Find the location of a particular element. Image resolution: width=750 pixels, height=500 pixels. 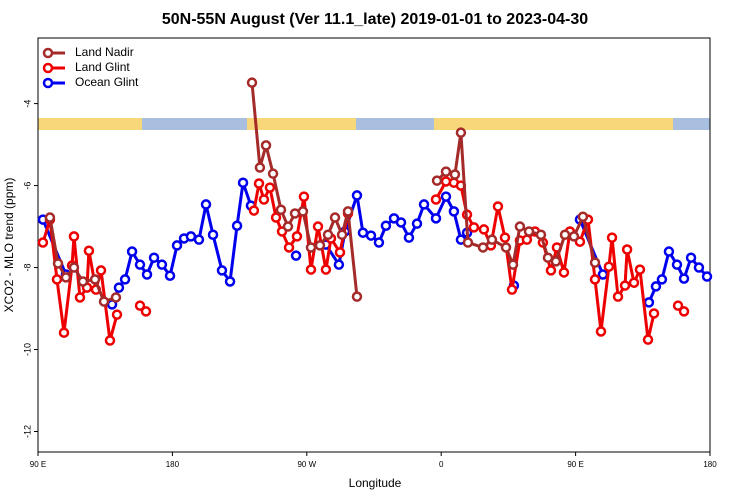

x-tick-label: 90 E is located at coordinates (38, 464).